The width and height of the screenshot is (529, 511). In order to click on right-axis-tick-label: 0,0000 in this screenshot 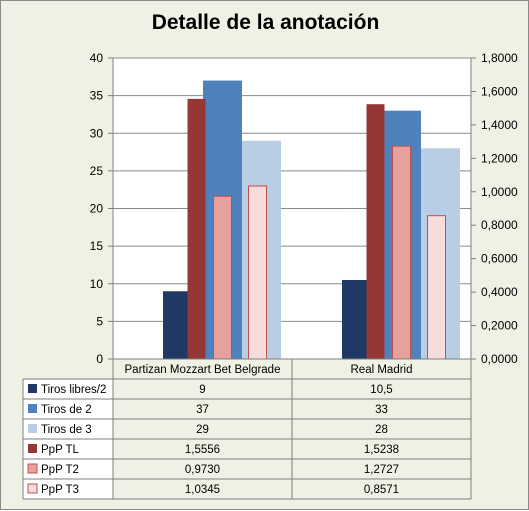, I will do `click(499, 359)`.